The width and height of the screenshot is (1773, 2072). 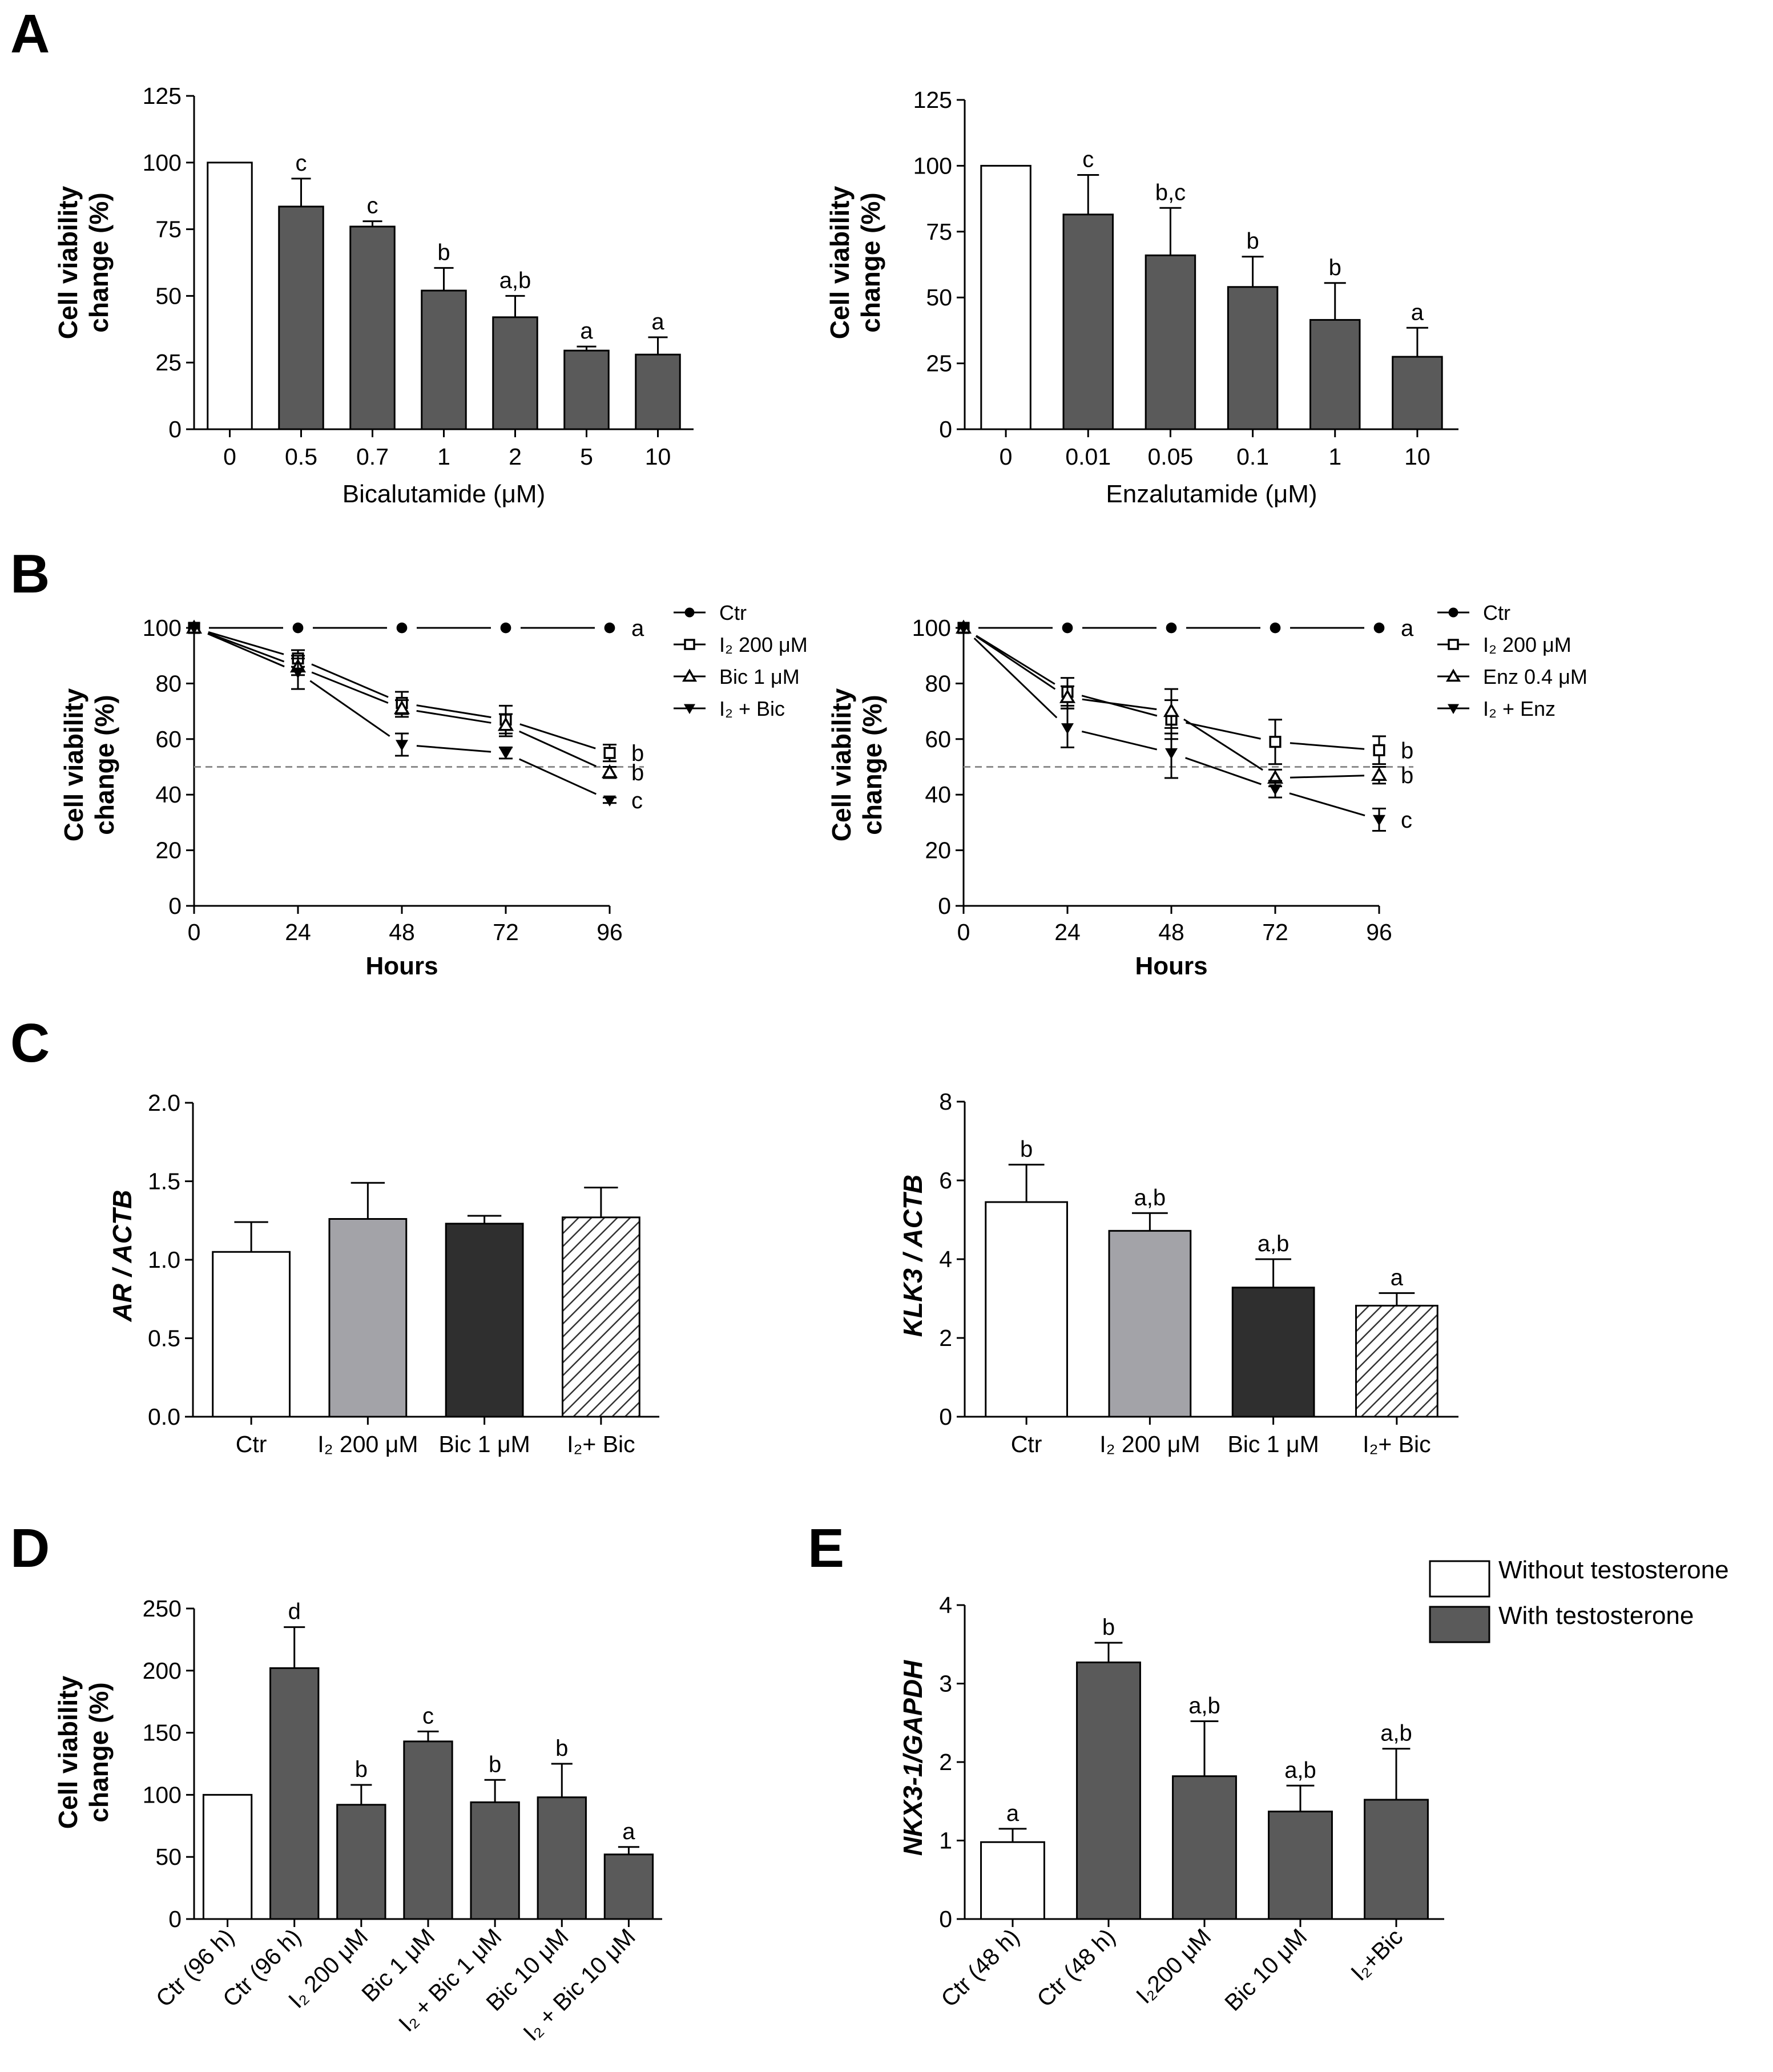 I want to click on panel-label-e: E, so click(x=826, y=1548).